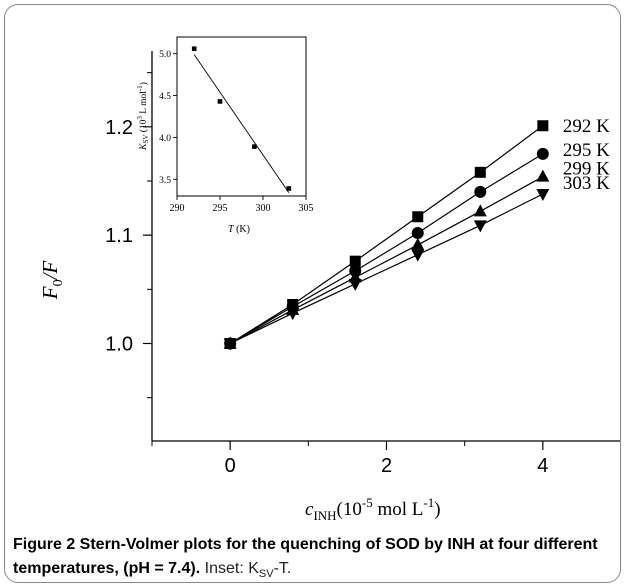  Describe the element at coordinates (52, 281) in the screenshot. I see `main-y-axis-label: F0/F` at that location.